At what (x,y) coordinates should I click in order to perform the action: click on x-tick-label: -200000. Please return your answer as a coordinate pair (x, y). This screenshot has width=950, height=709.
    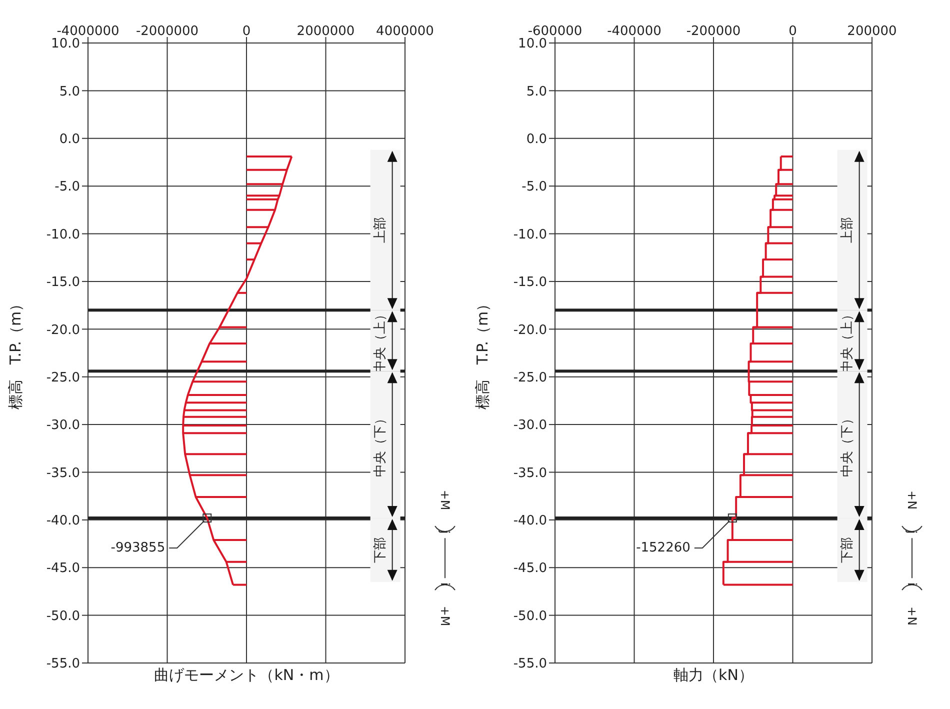
    Looking at the image, I should click on (713, 31).